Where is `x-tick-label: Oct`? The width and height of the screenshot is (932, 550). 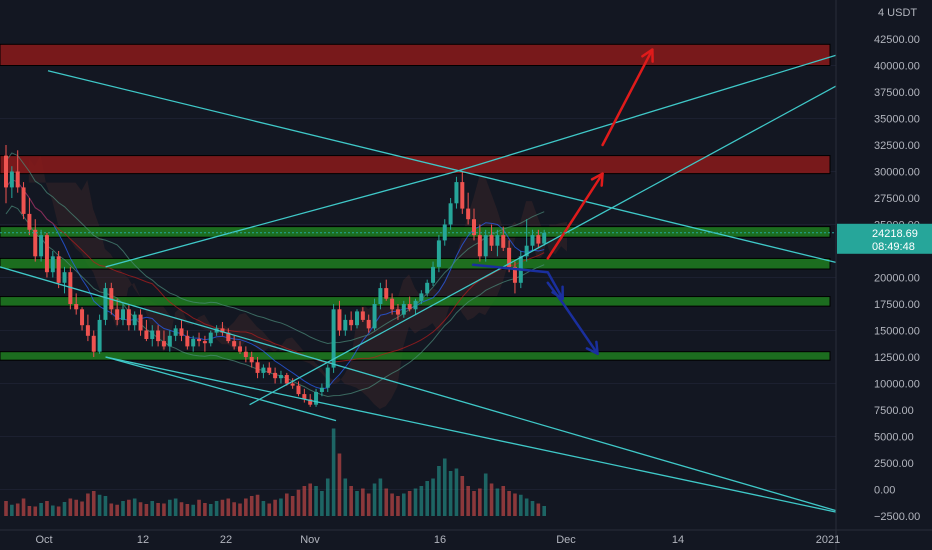
x-tick-label: Oct is located at coordinates (43, 540).